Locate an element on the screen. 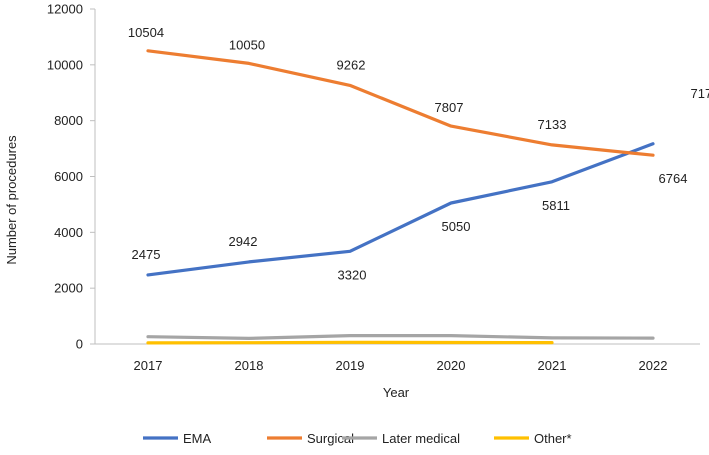 The height and width of the screenshot is (455, 709). legend-label: EMA is located at coordinates (197, 438).